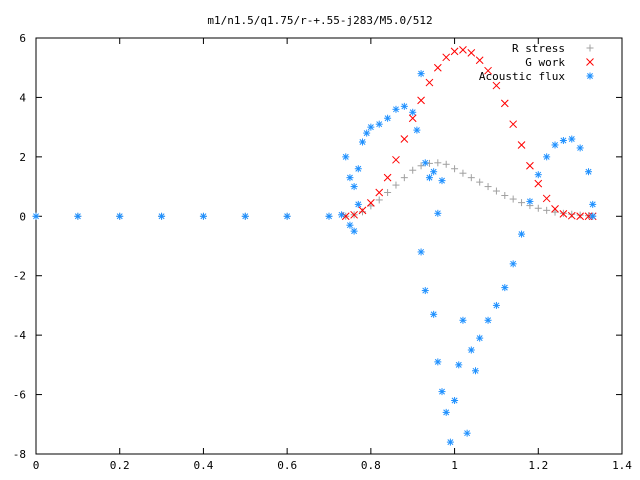 Image resolution: width=640 pixels, height=480 pixels. What do you see at coordinates (522, 76) in the screenshot?
I see `legend-label-acoustic-flux: Acoustic flux` at bounding box center [522, 76].